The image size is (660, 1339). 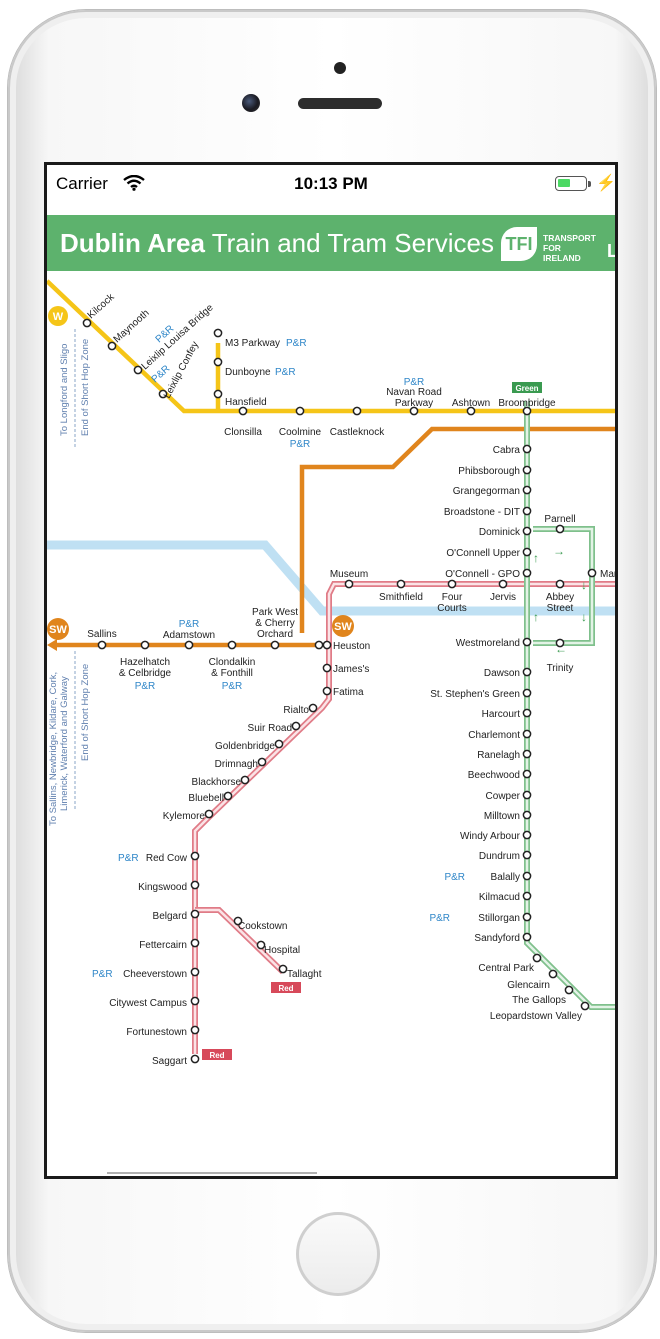 What do you see at coordinates (52, 645) in the screenshot?
I see `orange-arrow-icon` at bounding box center [52, 645].